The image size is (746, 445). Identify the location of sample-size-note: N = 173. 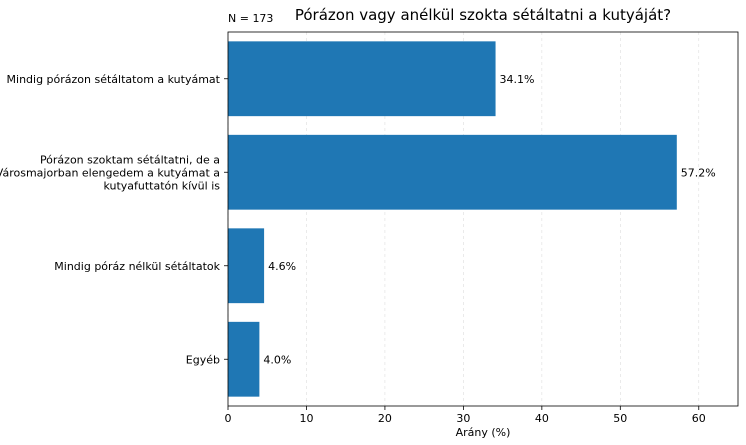
(250, 18).